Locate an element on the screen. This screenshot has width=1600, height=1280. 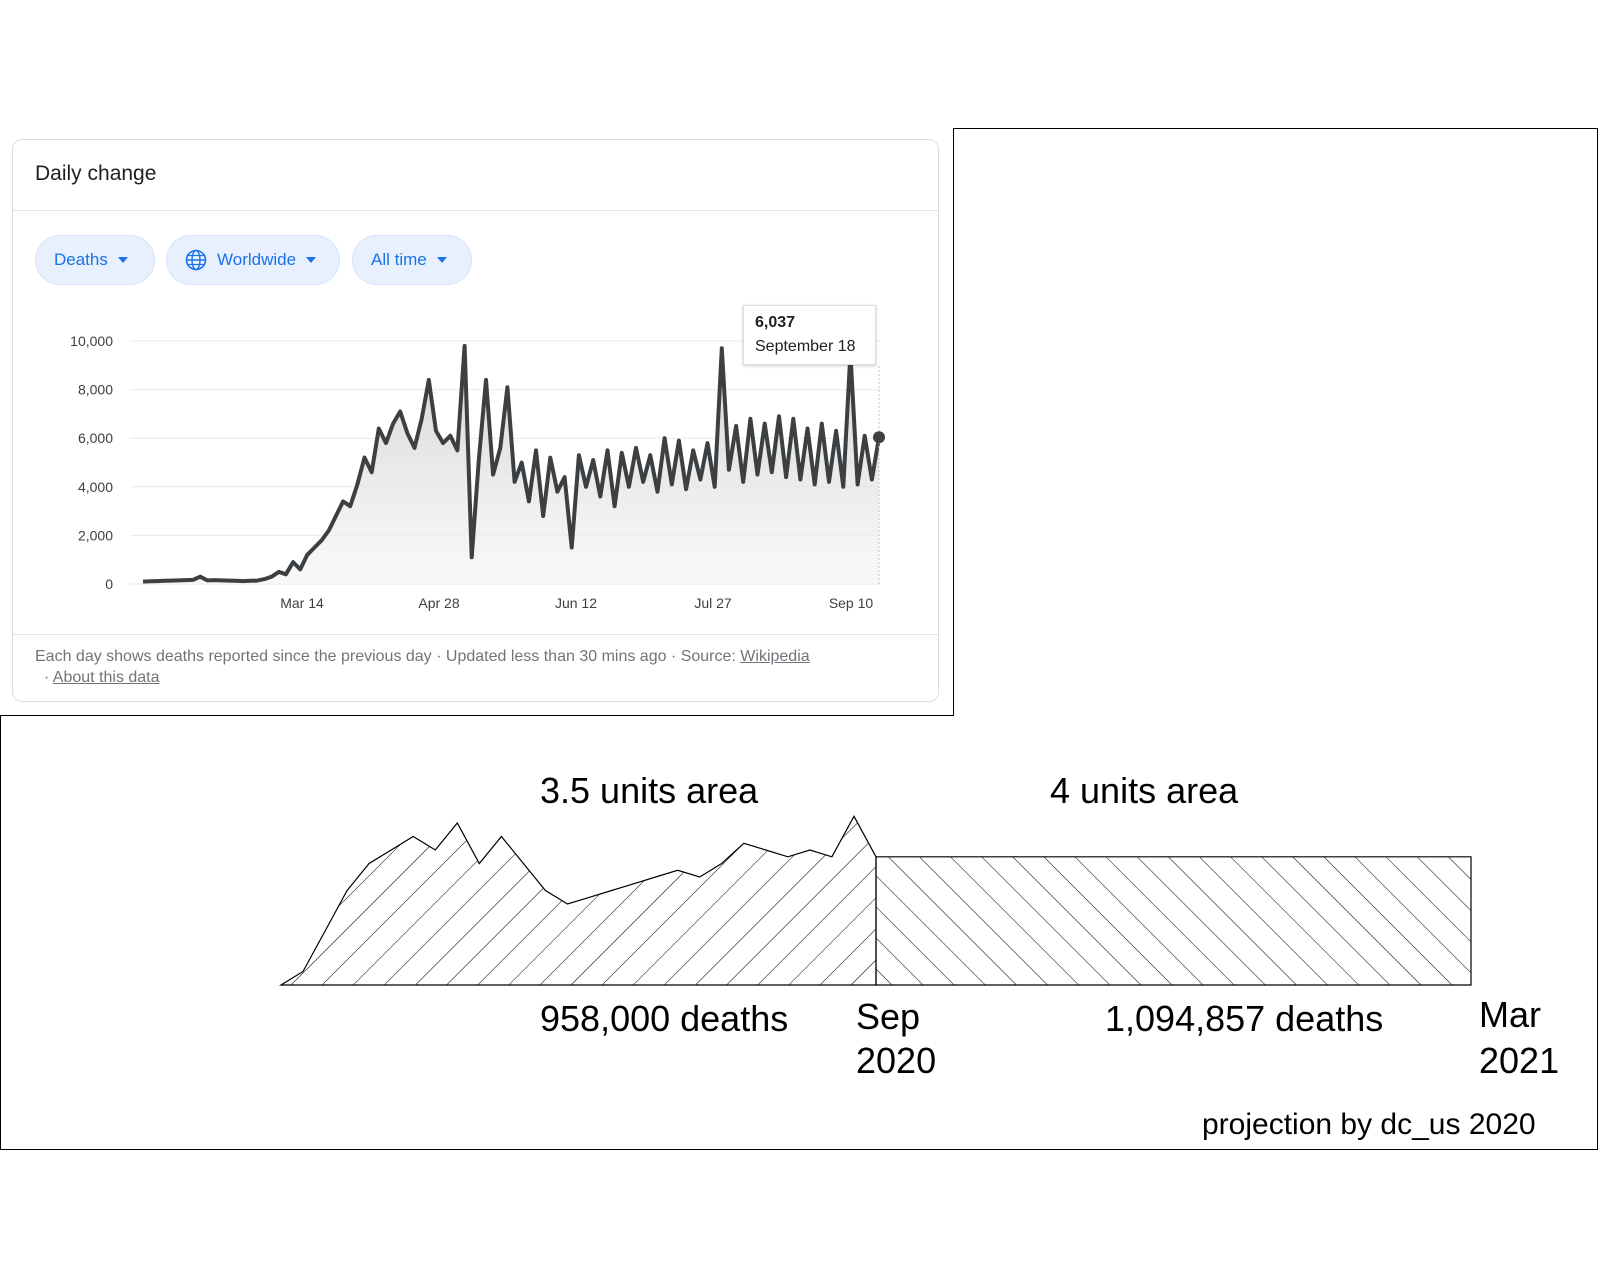
x-tick-label: Jun 12 is located at coordinates (576, 603).